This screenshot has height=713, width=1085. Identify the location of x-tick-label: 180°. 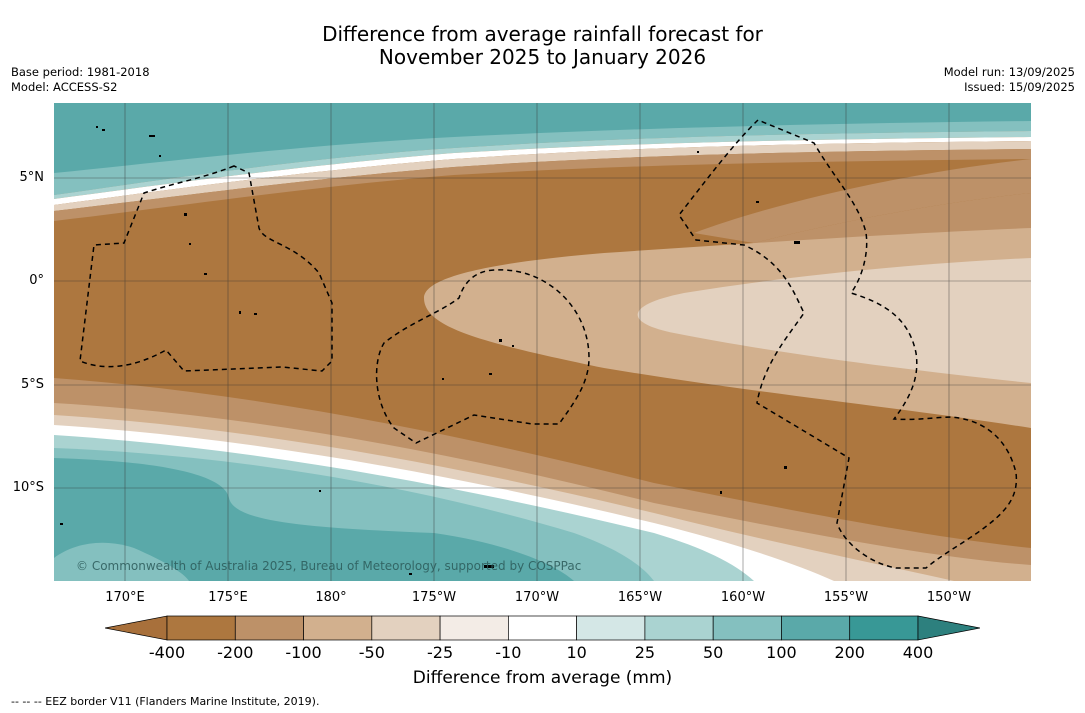
(331, 597).